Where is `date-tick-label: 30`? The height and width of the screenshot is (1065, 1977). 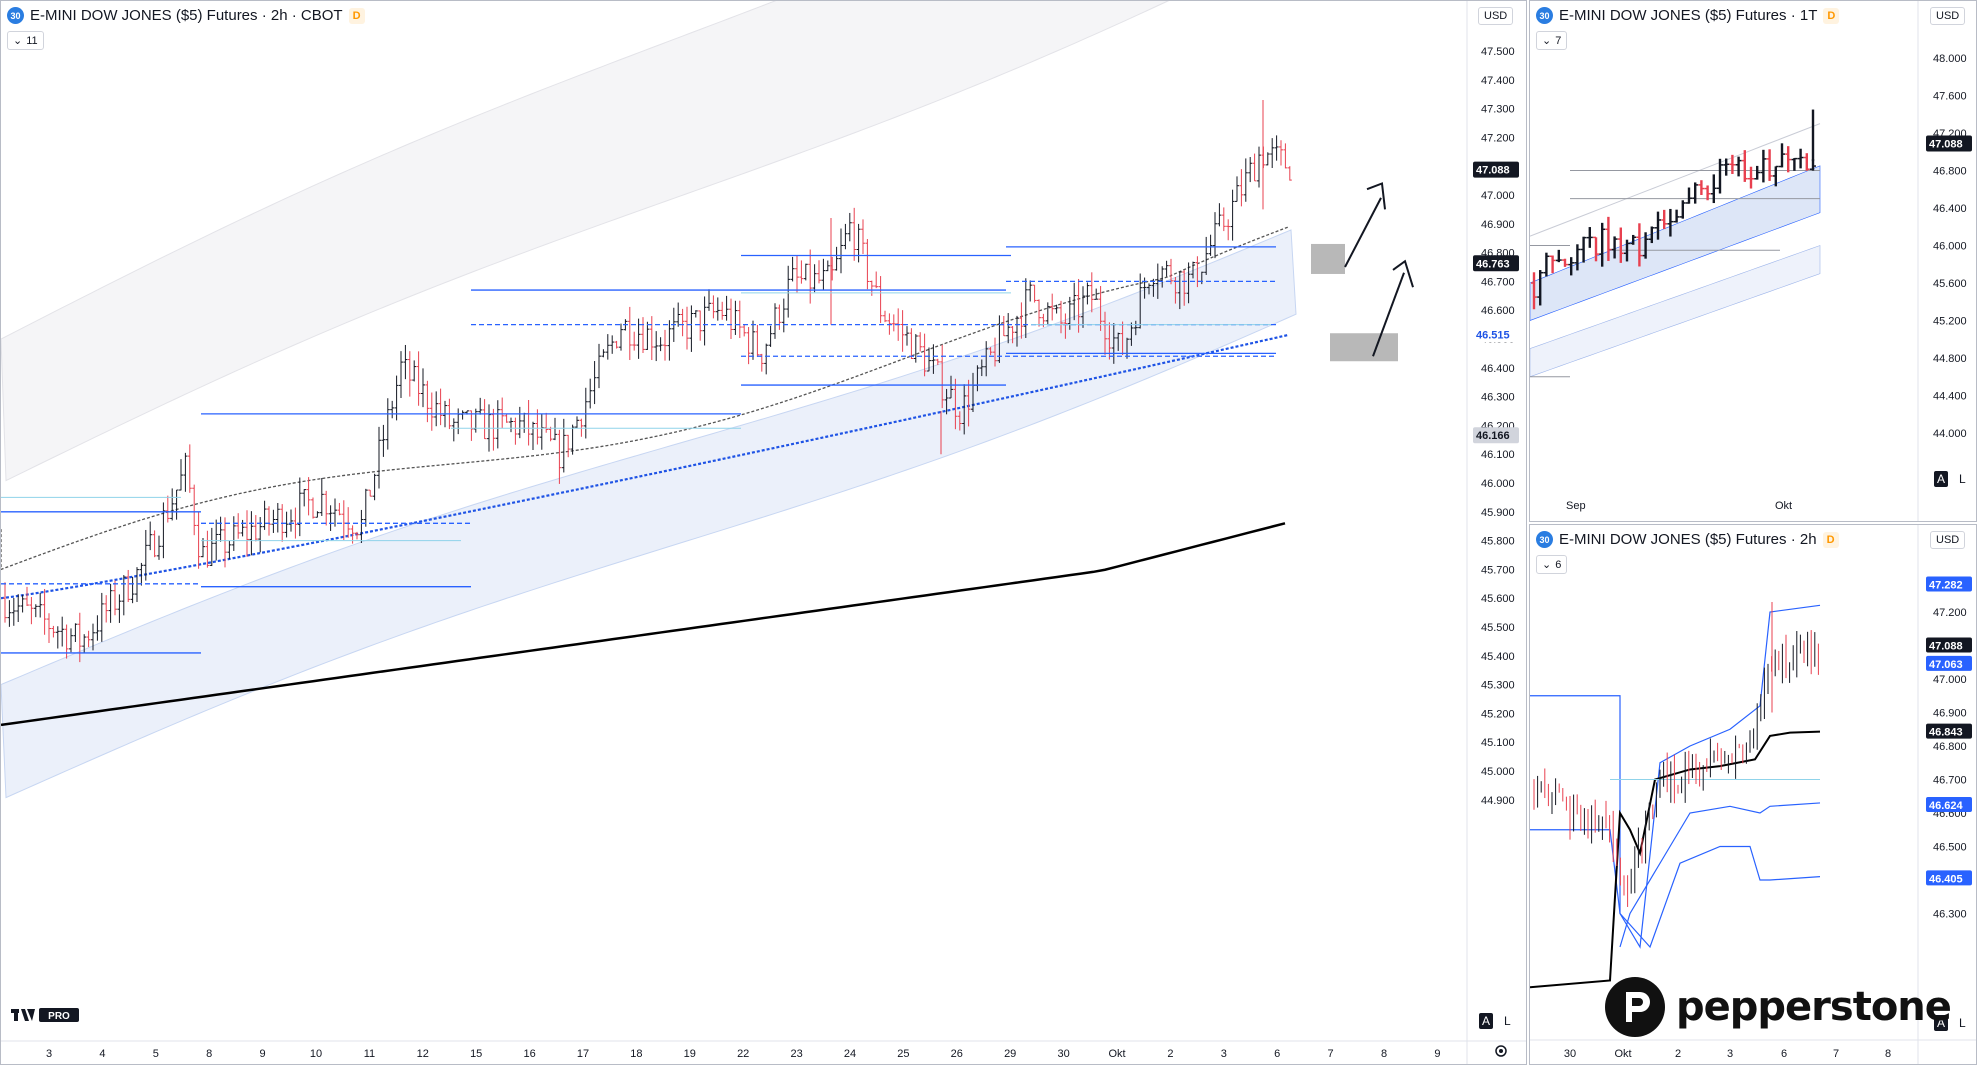 date-tick-label: 30 is located at coordinates (1063, 1054).